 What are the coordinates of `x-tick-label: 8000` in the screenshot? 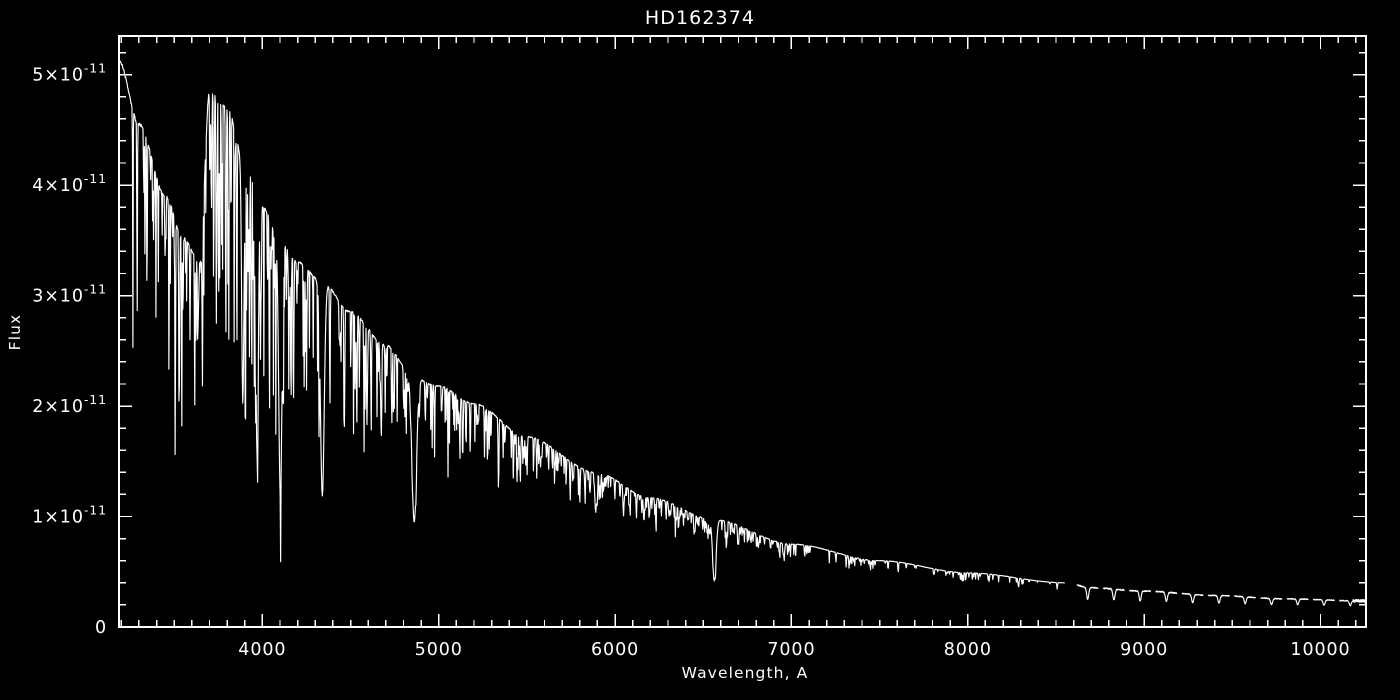 It's located at (968, 650).